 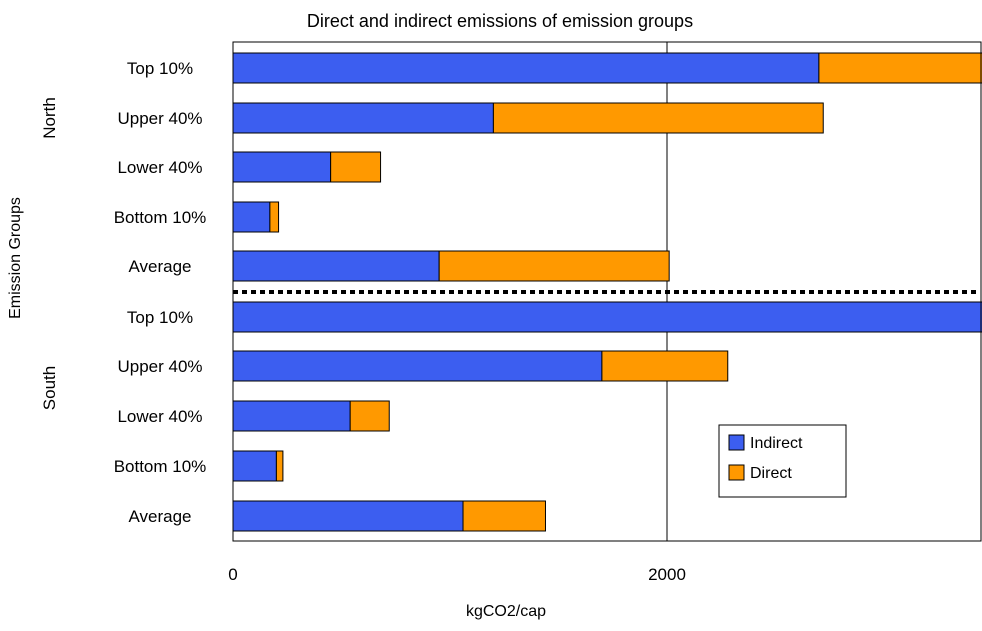 I want to click on legend: Indirect Direct, so click(x=782, y=461).